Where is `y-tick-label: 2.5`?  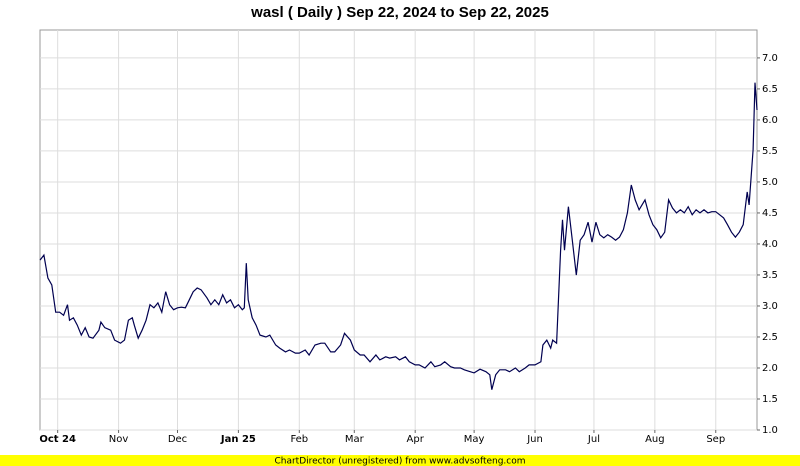 y-tick-label: 2.5 is located at coordinates (770, 337).